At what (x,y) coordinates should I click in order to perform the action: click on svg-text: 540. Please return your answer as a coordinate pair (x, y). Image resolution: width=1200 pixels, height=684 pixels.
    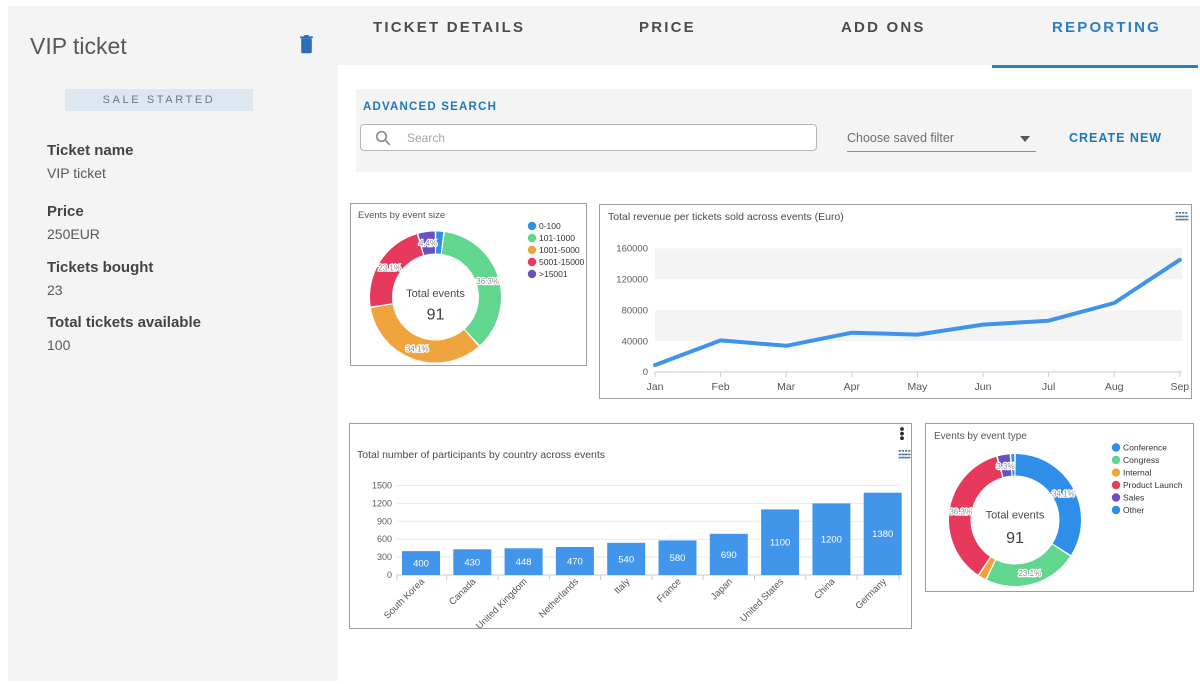
    Looking at the image, I should click on (626, 559).